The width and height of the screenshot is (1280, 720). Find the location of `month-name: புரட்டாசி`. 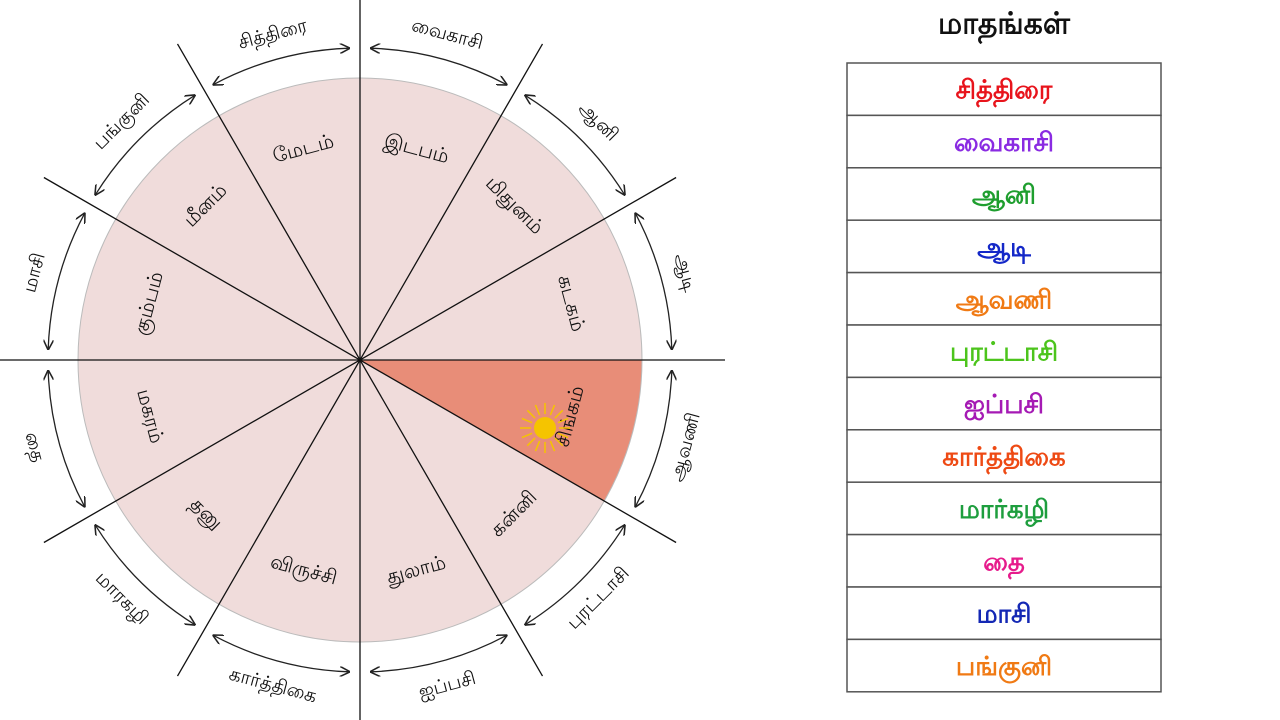

month-name: புரட்டாசி is located at coordinates (1004, 353).